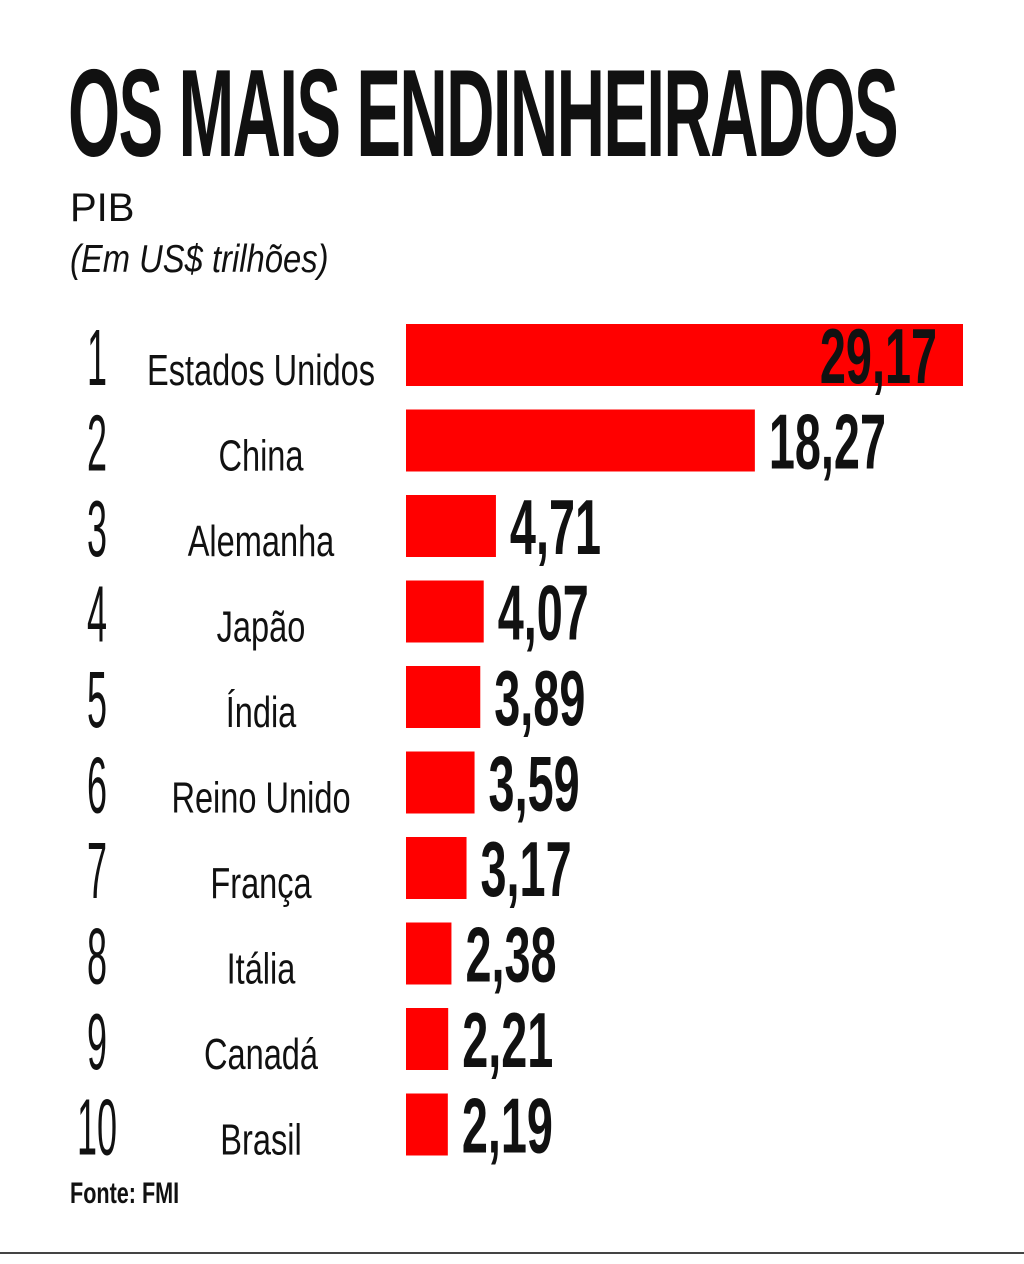 This screenshot has width=1024, height=1264. I want to click on rank-label: 10, so click(97, 1127).